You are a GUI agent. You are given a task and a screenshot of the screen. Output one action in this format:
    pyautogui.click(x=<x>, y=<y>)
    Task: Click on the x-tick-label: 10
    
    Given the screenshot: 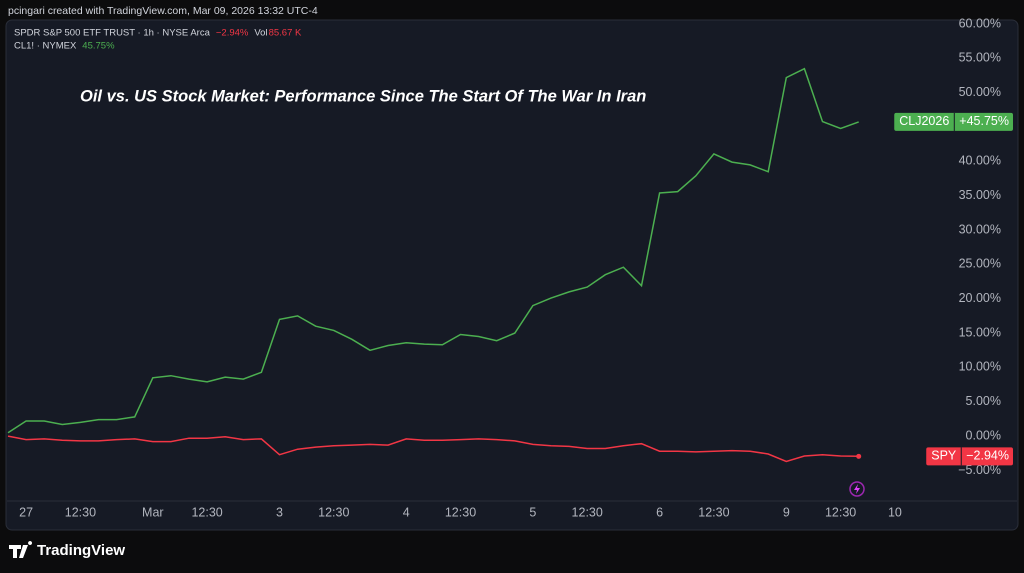 What is the action you would take?
    pyautogui.click(x=895, y=512)
    